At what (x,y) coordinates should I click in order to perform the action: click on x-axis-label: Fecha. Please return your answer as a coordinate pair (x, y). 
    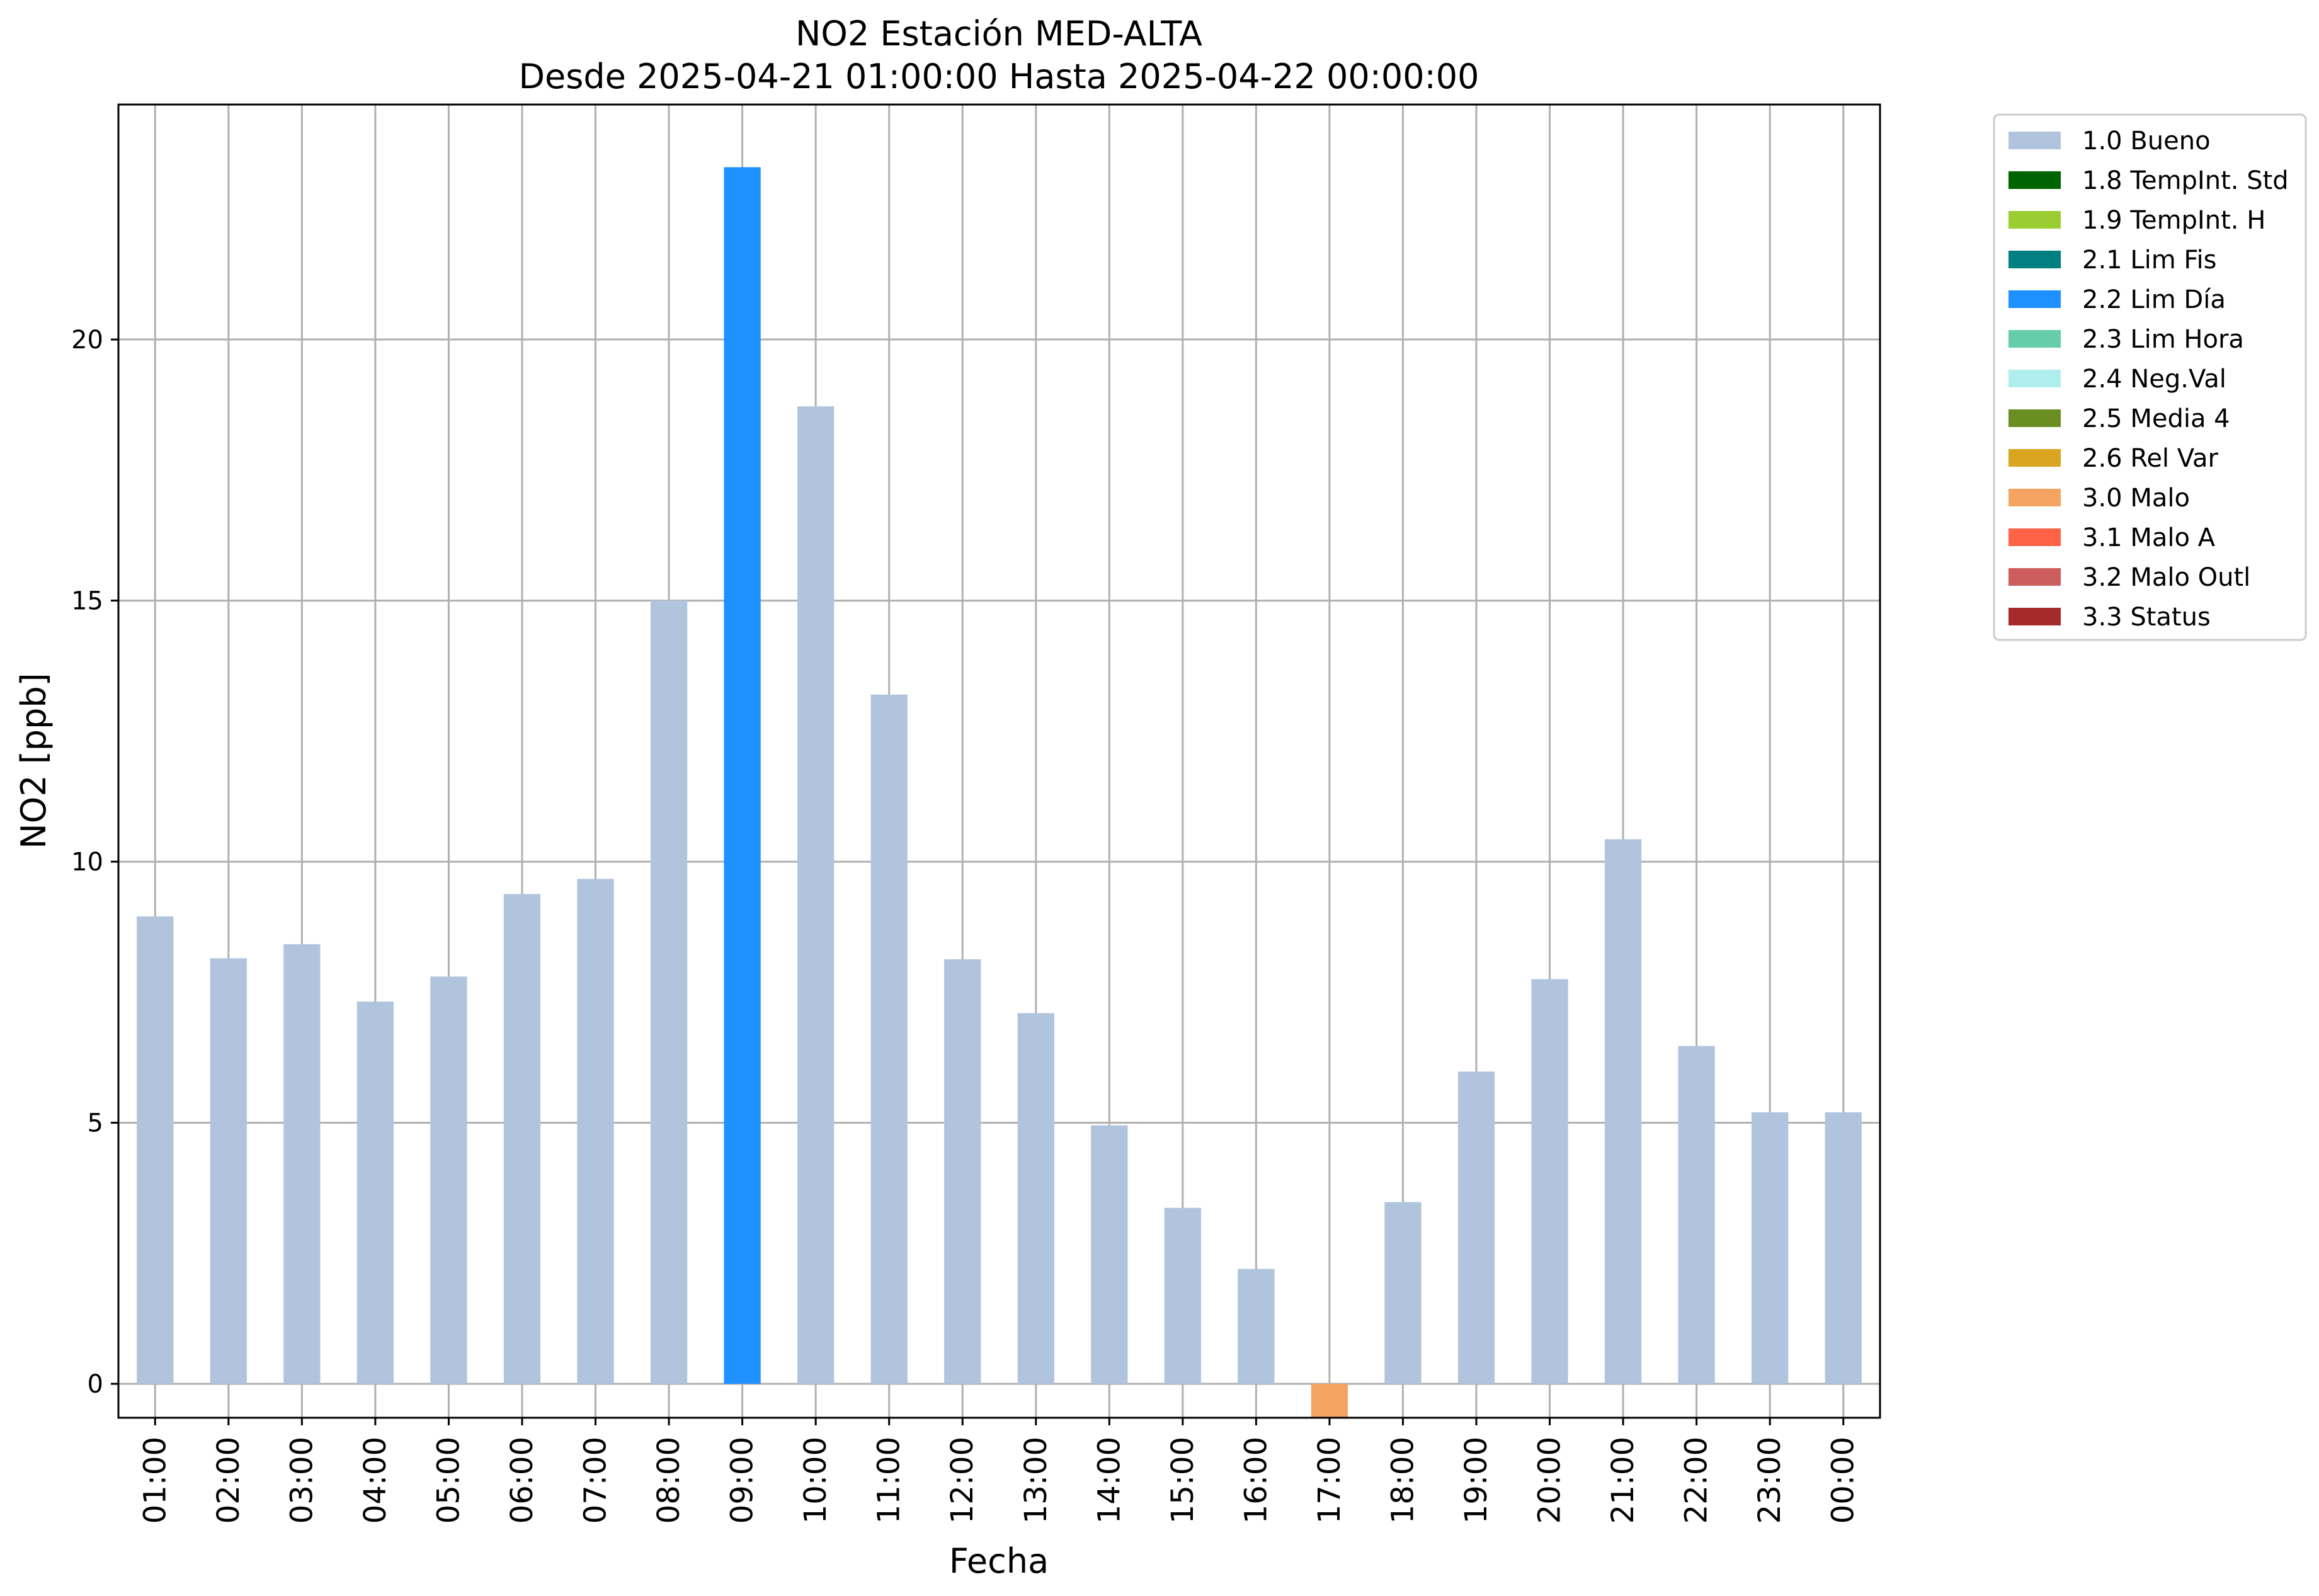
    Looking at the image, I should click on (999, 1561).